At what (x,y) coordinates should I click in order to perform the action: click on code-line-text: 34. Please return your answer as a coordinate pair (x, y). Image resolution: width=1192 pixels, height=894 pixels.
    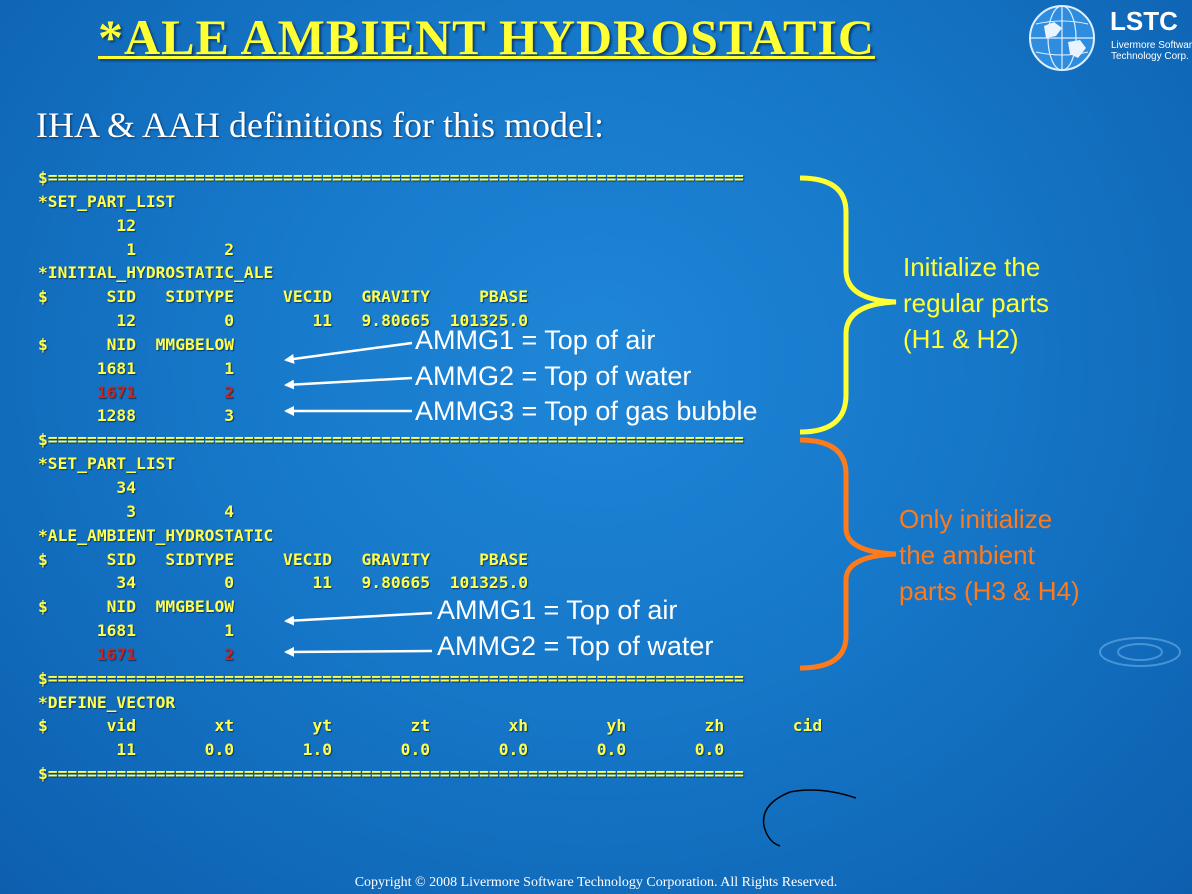
    Looking at the image, I should click on (87, 487).